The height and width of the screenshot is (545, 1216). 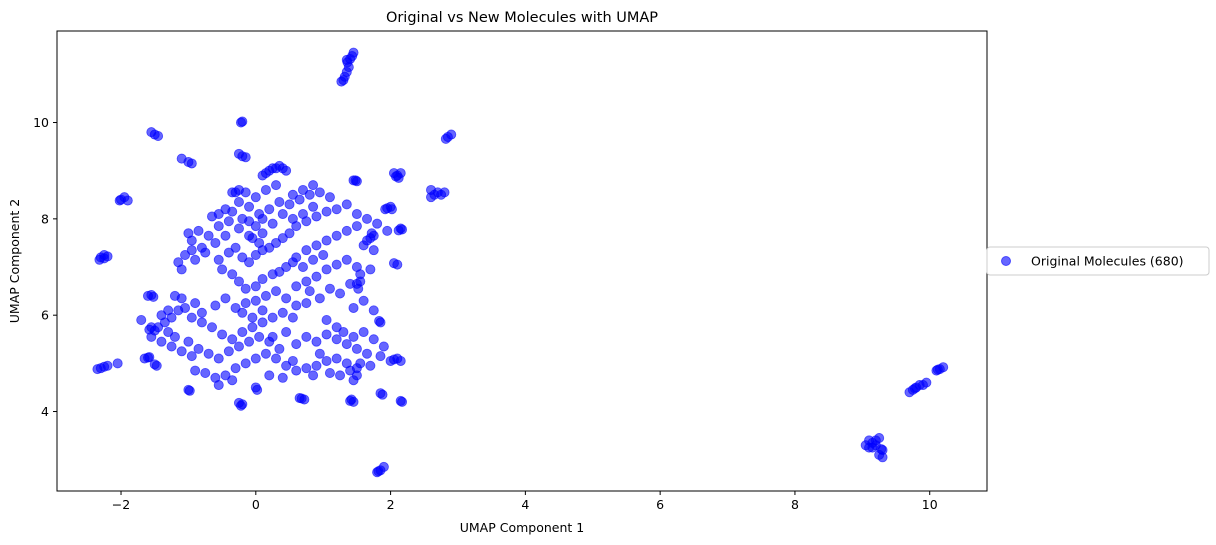 I want to click on x-tick-label: 4, so click(x=525, y=504).